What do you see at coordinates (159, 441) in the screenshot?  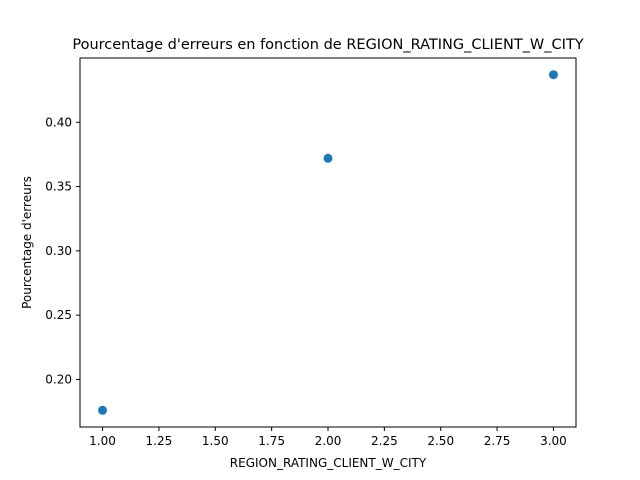 I see `x-tick-label: 1.25` at bounding box center [159, 441].